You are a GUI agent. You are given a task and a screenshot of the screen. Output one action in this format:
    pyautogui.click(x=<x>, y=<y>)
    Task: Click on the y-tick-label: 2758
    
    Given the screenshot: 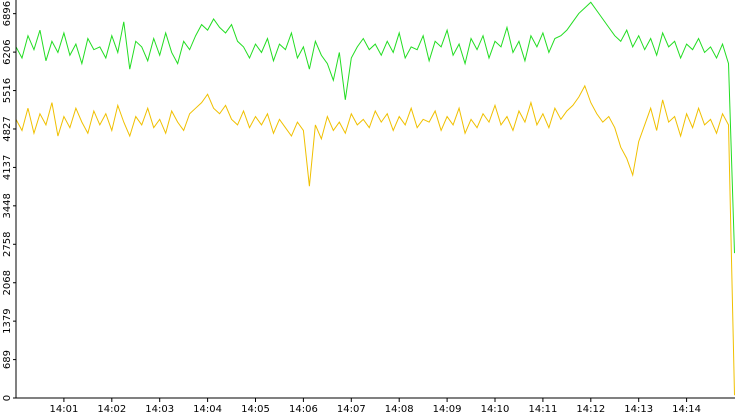 What is the action you would take?
    pyautogui.click(x=7, y=244)
    